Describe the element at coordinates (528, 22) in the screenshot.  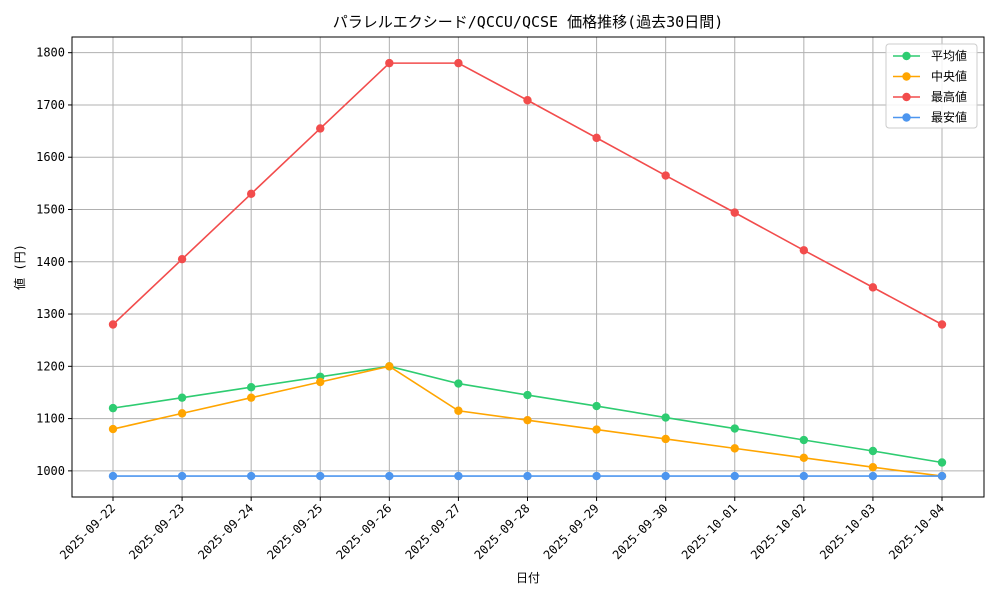
I see `chart-title: パラレルエクシード/QCCU/QCSE 価格推移(過去30日間)` at that location.